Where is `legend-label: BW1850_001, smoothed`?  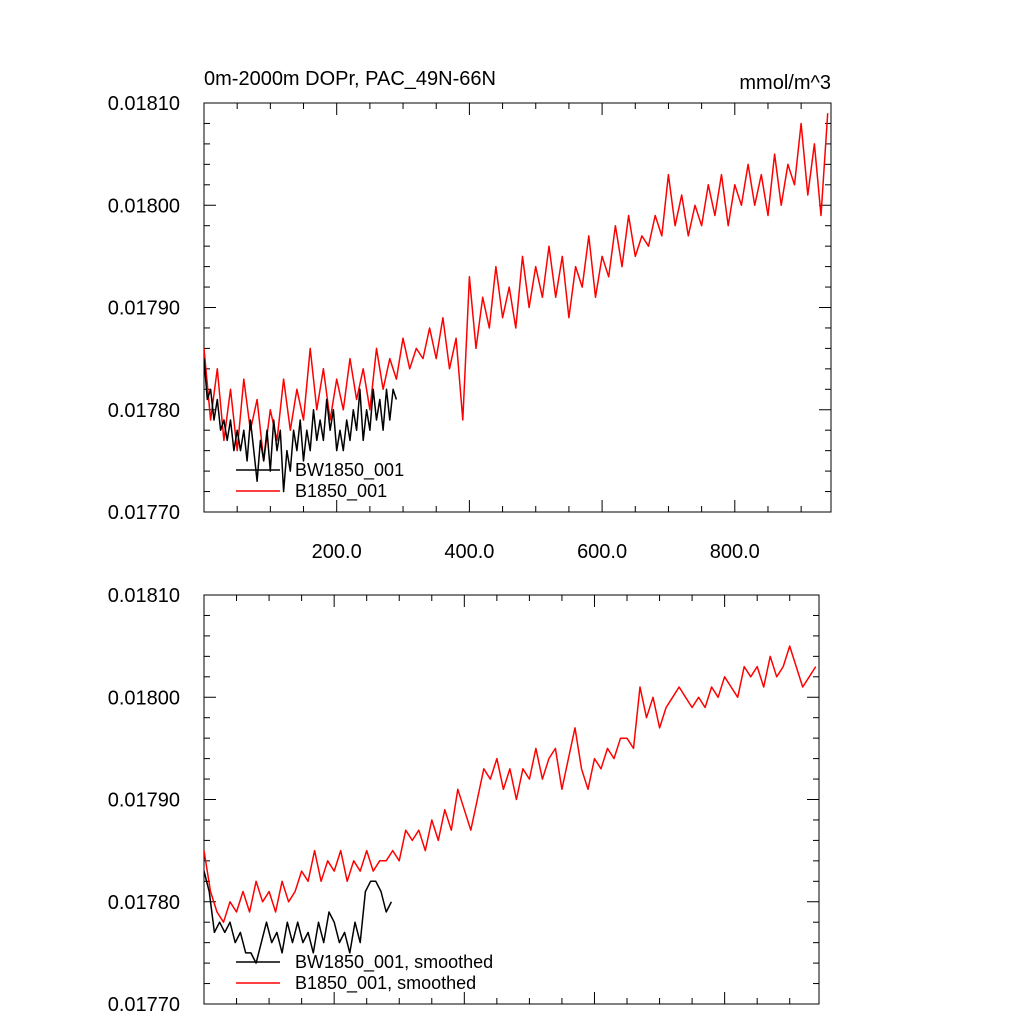
legend-label: BW1850_001, smoothed is located at coordinates (394, 962).